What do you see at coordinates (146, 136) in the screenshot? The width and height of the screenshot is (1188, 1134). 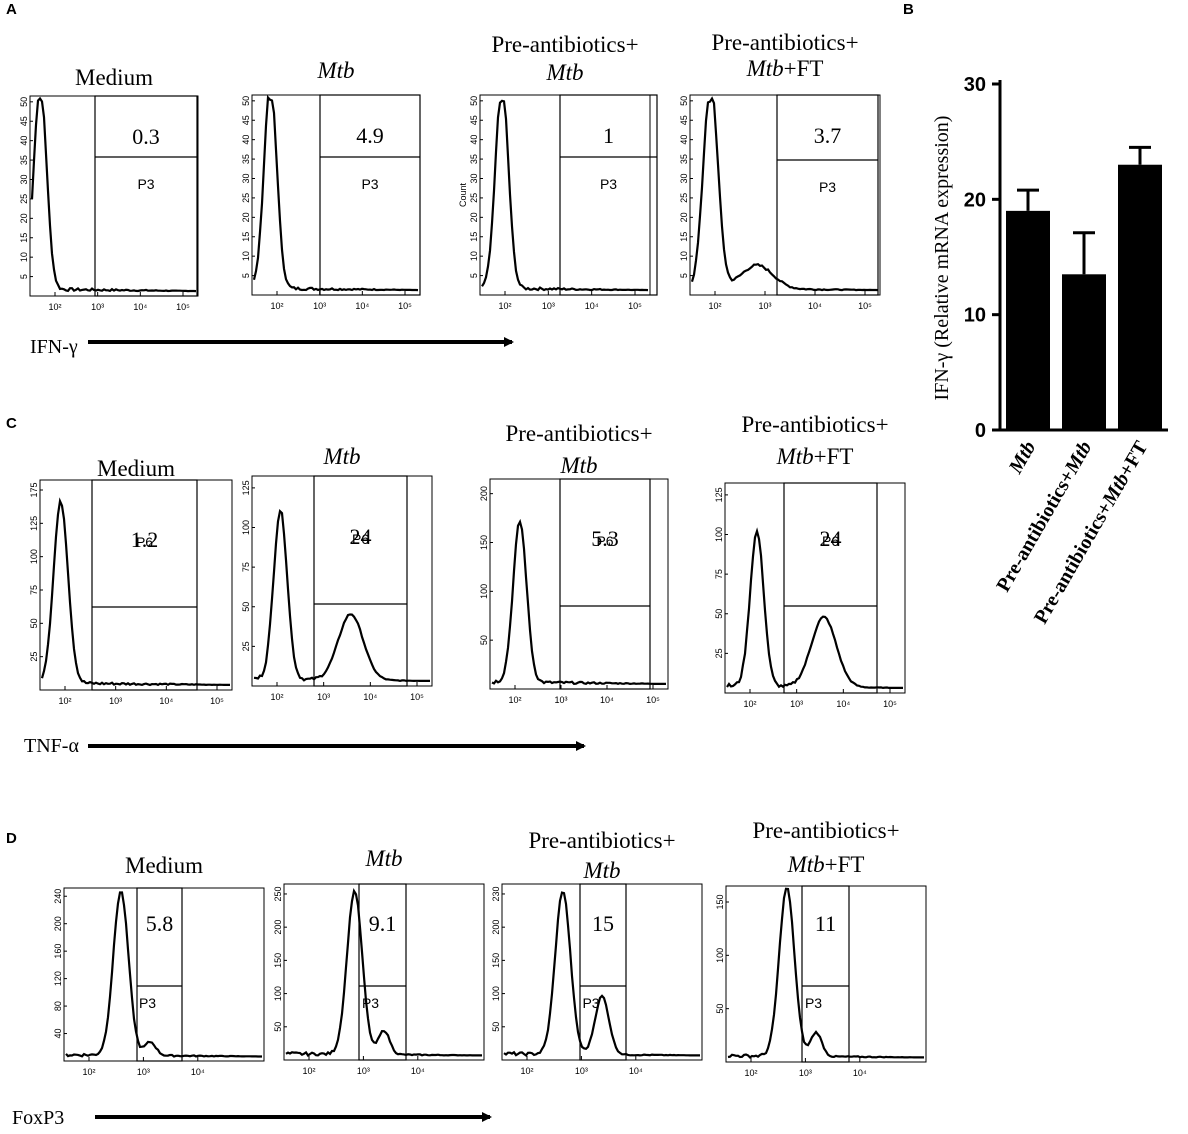 I see `gate-percentage: 0.3` at bounding box center [146, 136].